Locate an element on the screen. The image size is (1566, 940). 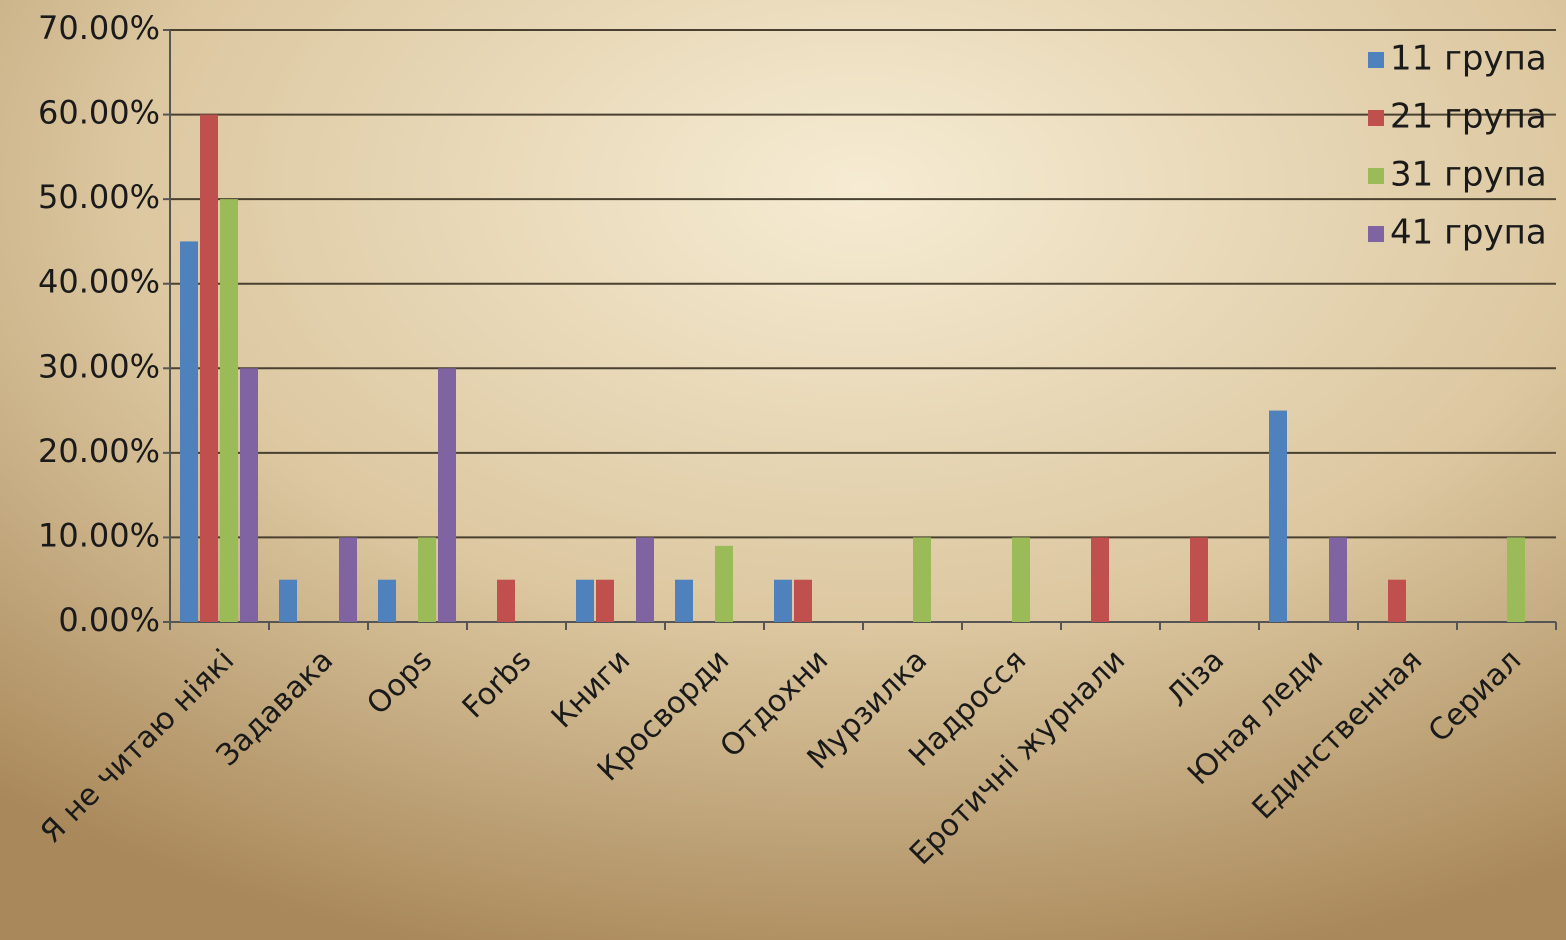
y-tick-label: 60.00% is located at coordinates (99, 113).